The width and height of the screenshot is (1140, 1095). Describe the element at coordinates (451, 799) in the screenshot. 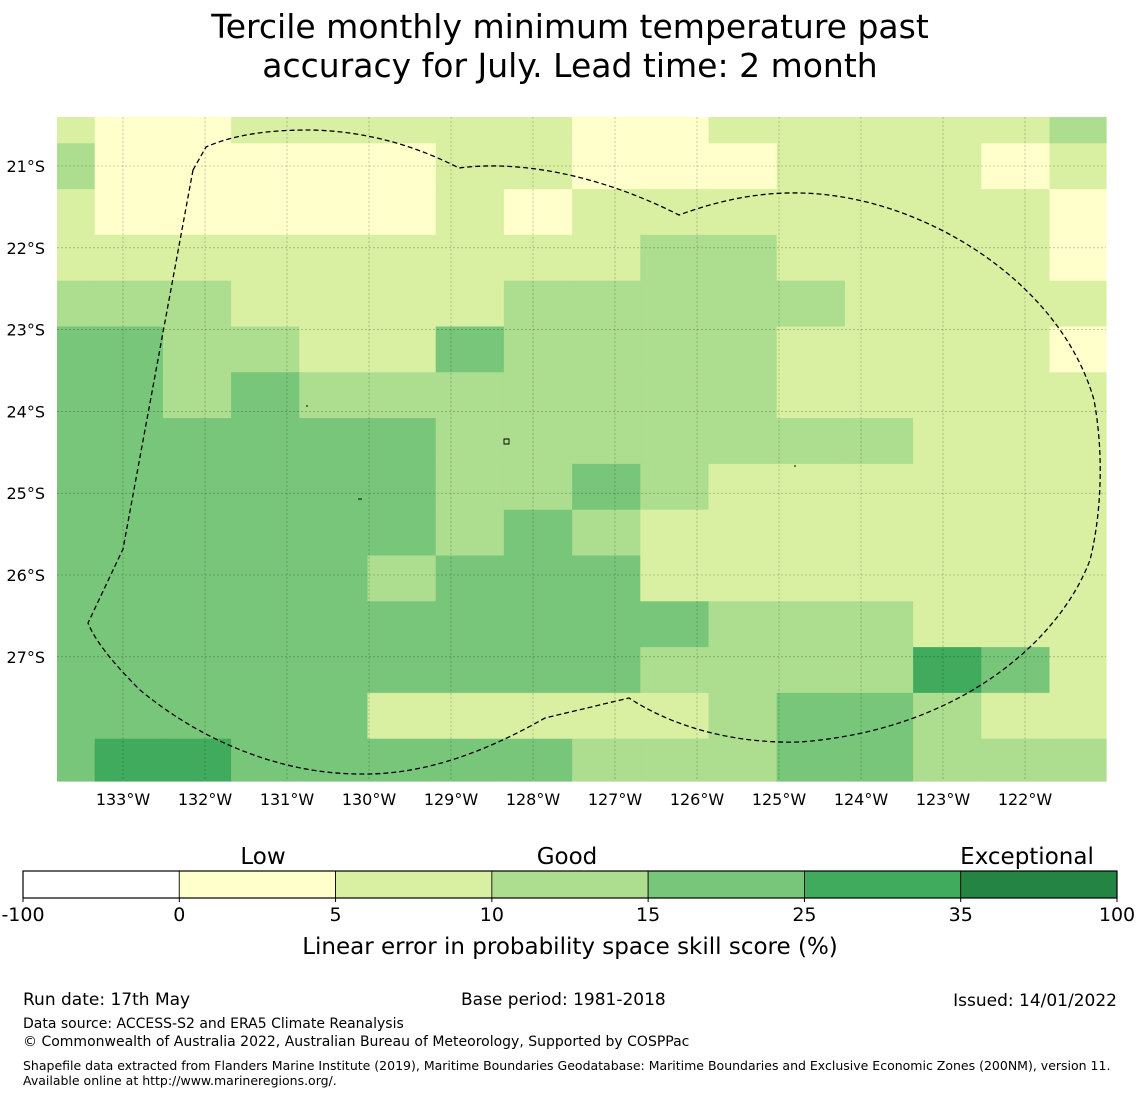

I see `longitude-label: 129°W` at that location.